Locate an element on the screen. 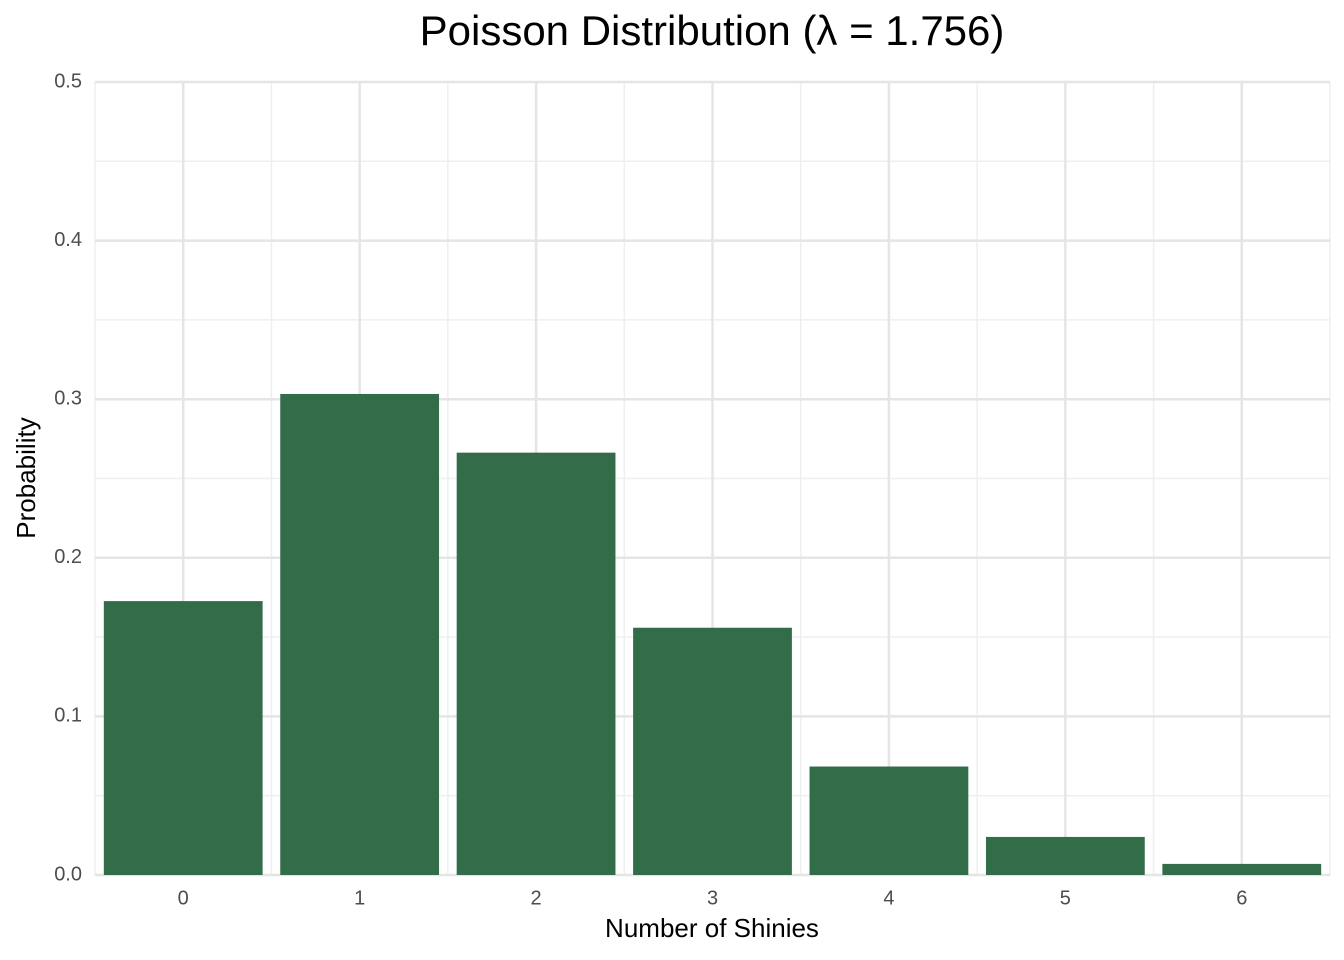 This screenshot has width=1344, height=960. y-tick-label: 0.5 is located at coordinates (68, 81).